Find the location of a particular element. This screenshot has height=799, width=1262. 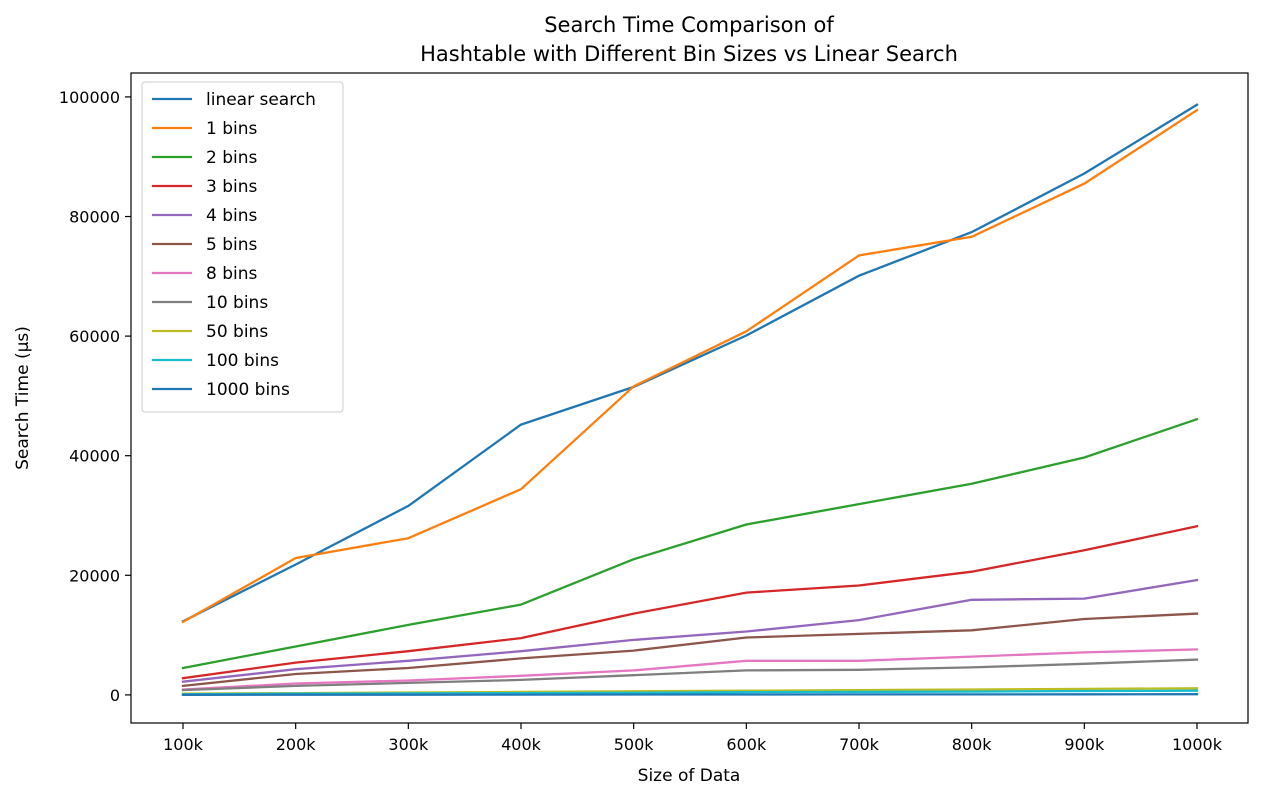

x-tick-label: 1000k is located at coordinates (1197, 744).